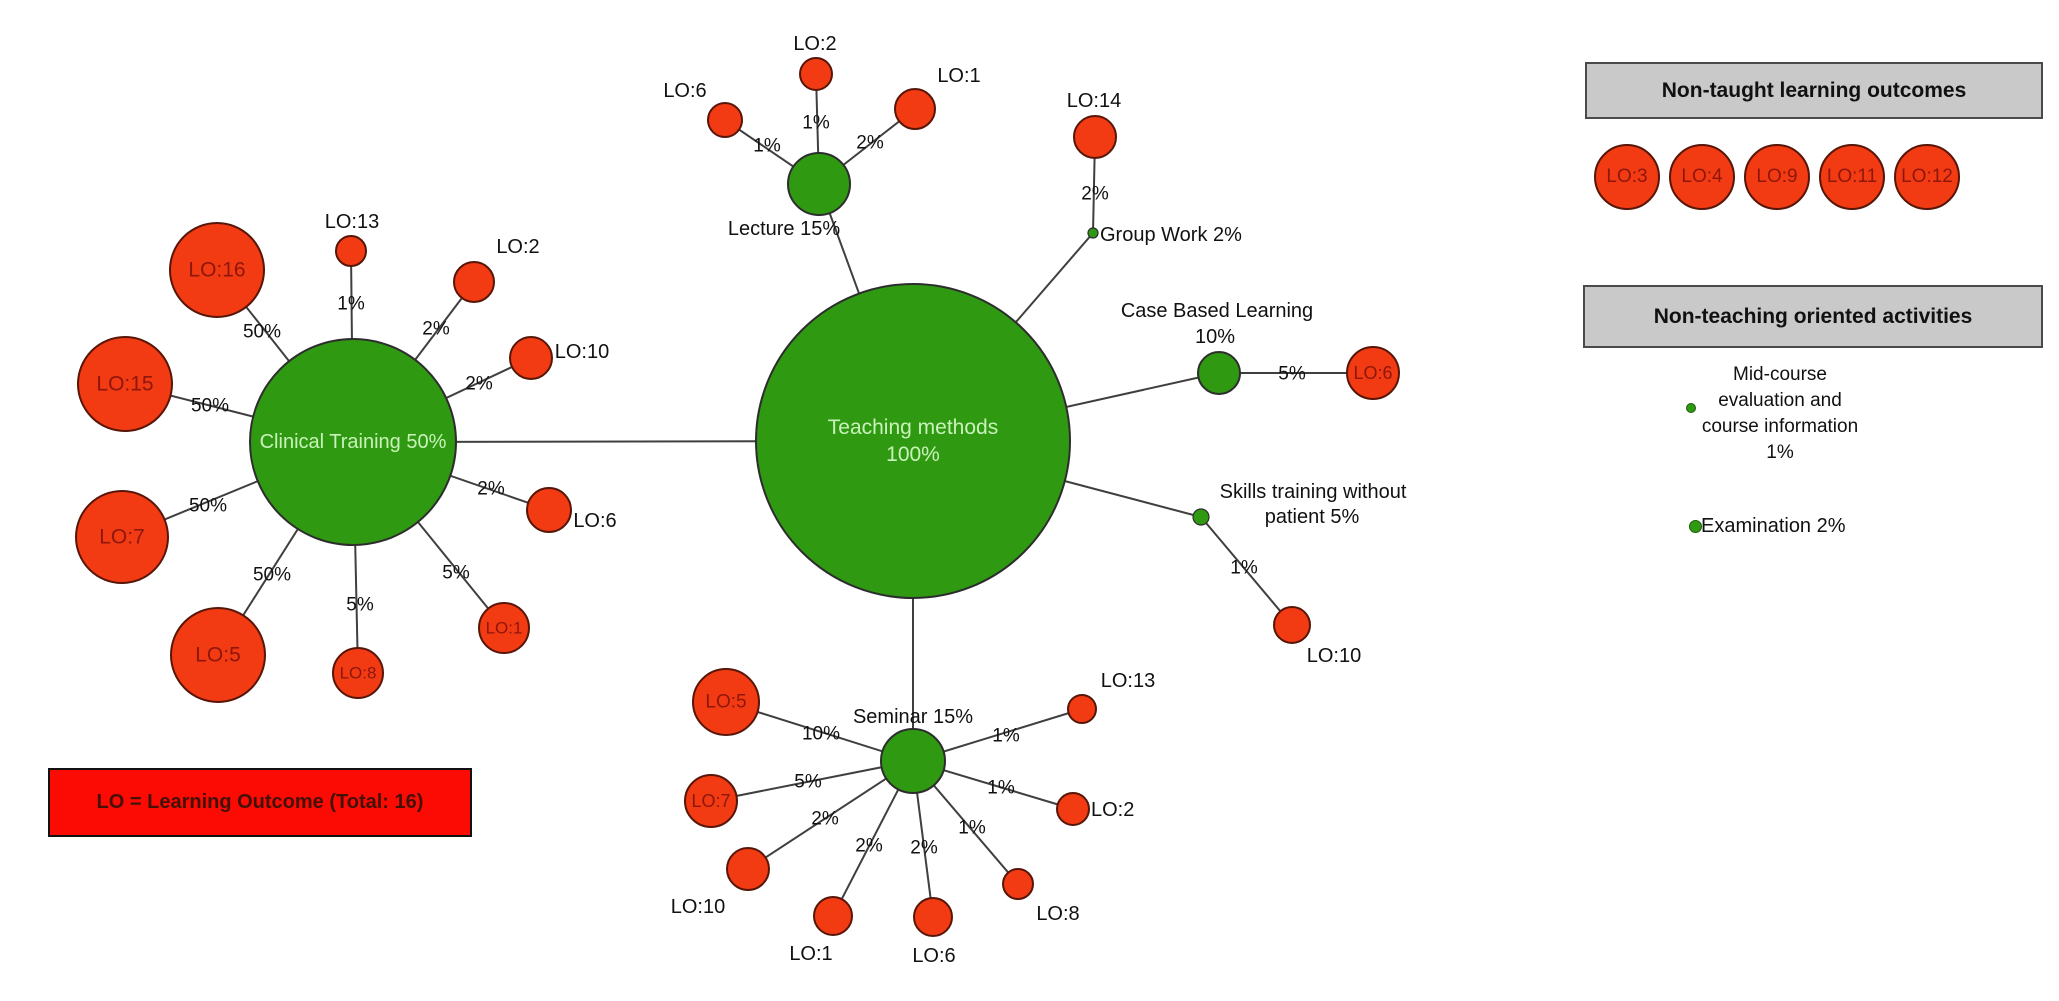 This screenshot has height=1001, width=2059. I want to click on edge-label-clinical-cli-lo6: 2%, so click(491, 489).